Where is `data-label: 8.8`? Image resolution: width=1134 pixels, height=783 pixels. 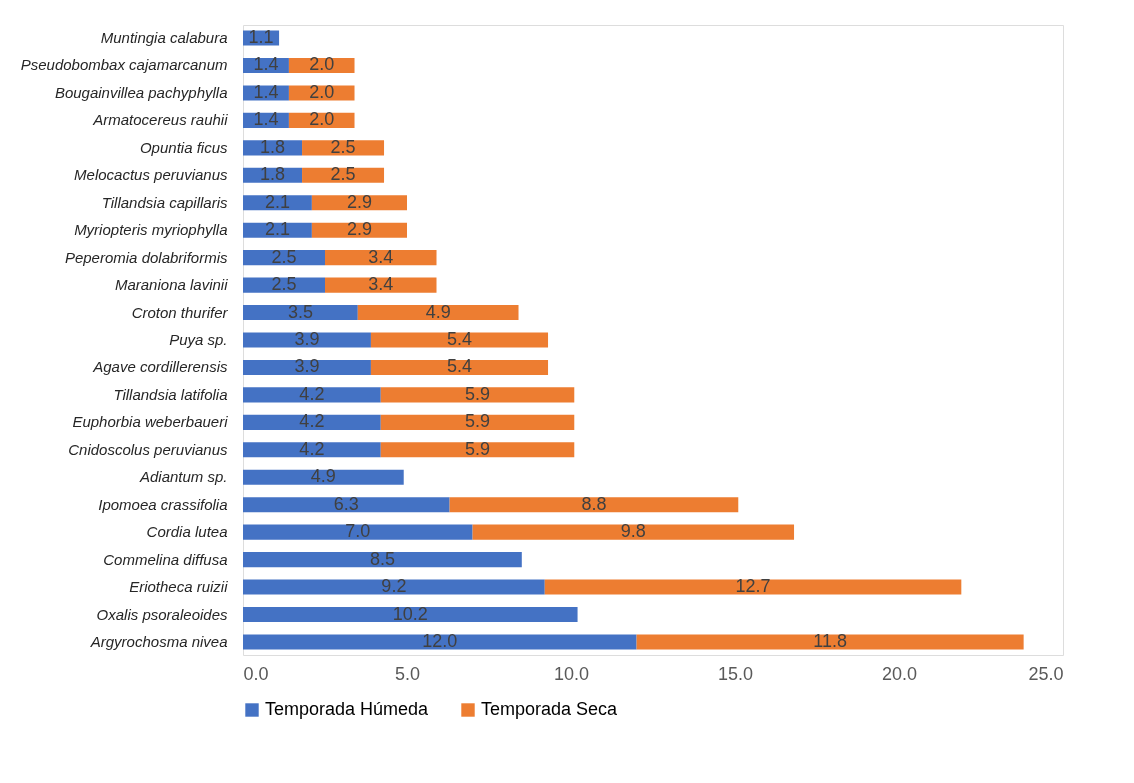 data-label: 8.8 is located at coordinates (594, 503).